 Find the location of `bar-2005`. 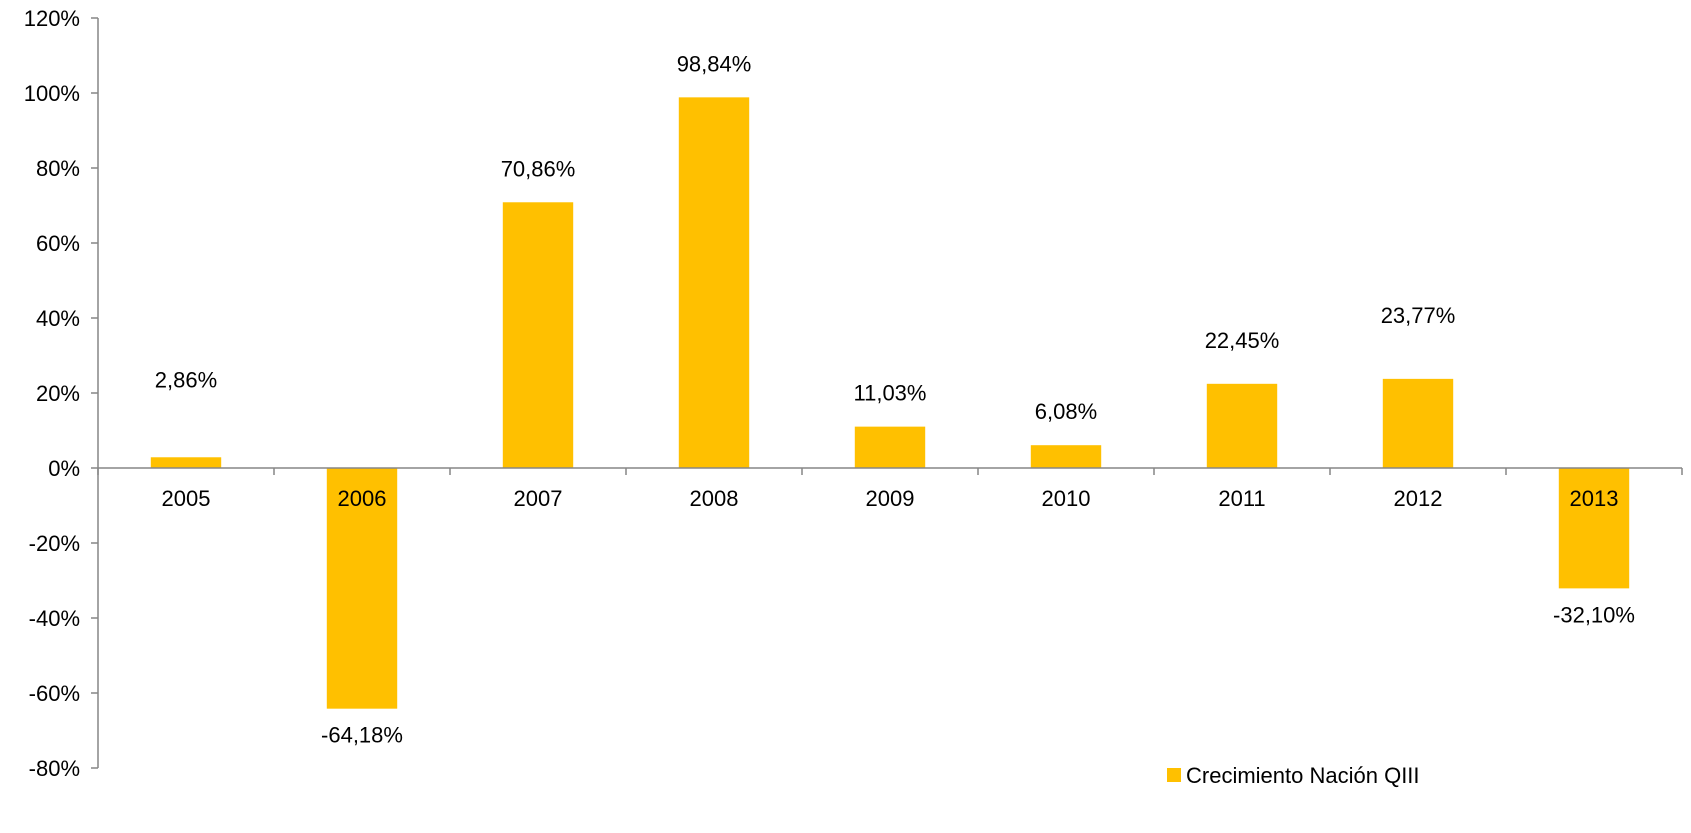

bar-2005 is located at coordinates (186, 462).